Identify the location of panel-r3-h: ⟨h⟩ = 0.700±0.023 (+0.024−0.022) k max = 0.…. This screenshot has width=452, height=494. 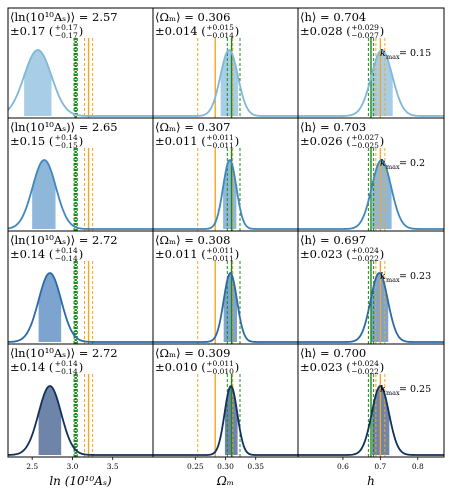
(371, 417).